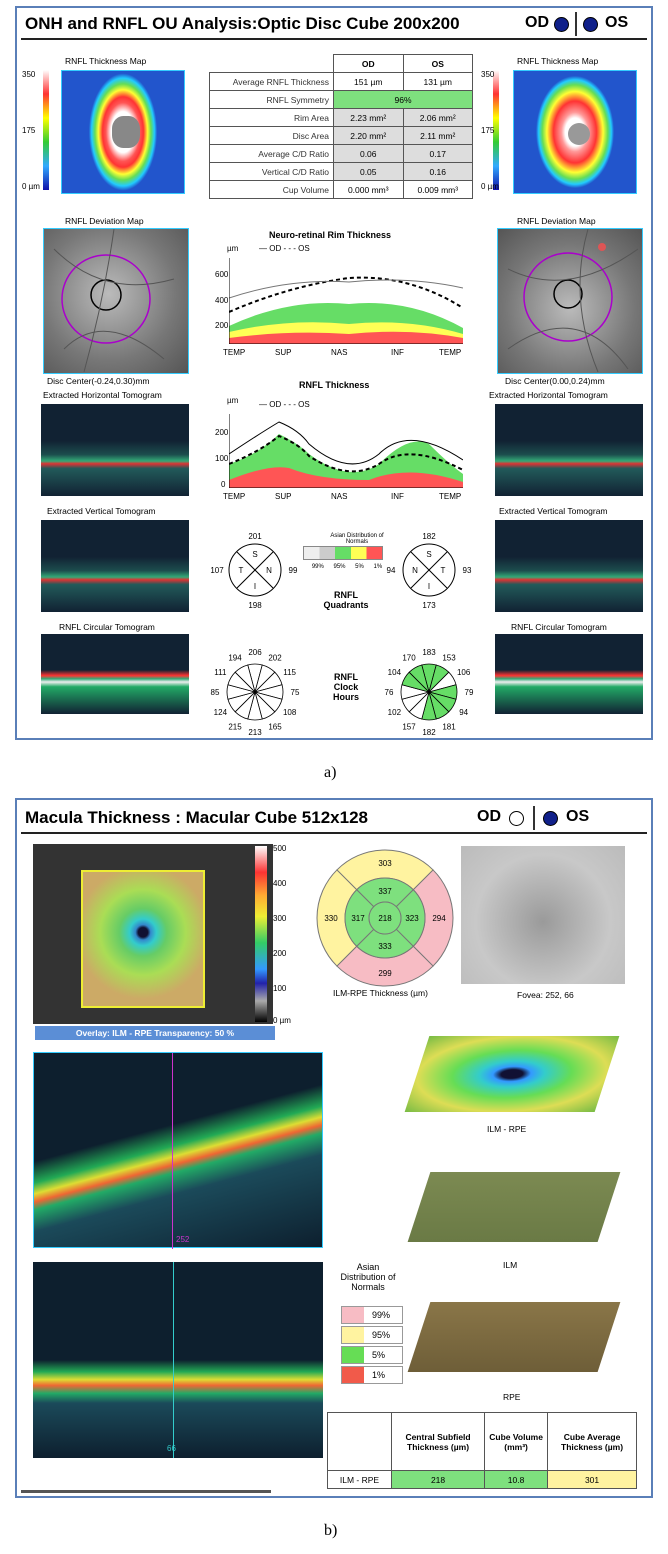 The height and width of the screenshot is (1554, 668). I want to click on rpe-surface, so click(514, 1337).